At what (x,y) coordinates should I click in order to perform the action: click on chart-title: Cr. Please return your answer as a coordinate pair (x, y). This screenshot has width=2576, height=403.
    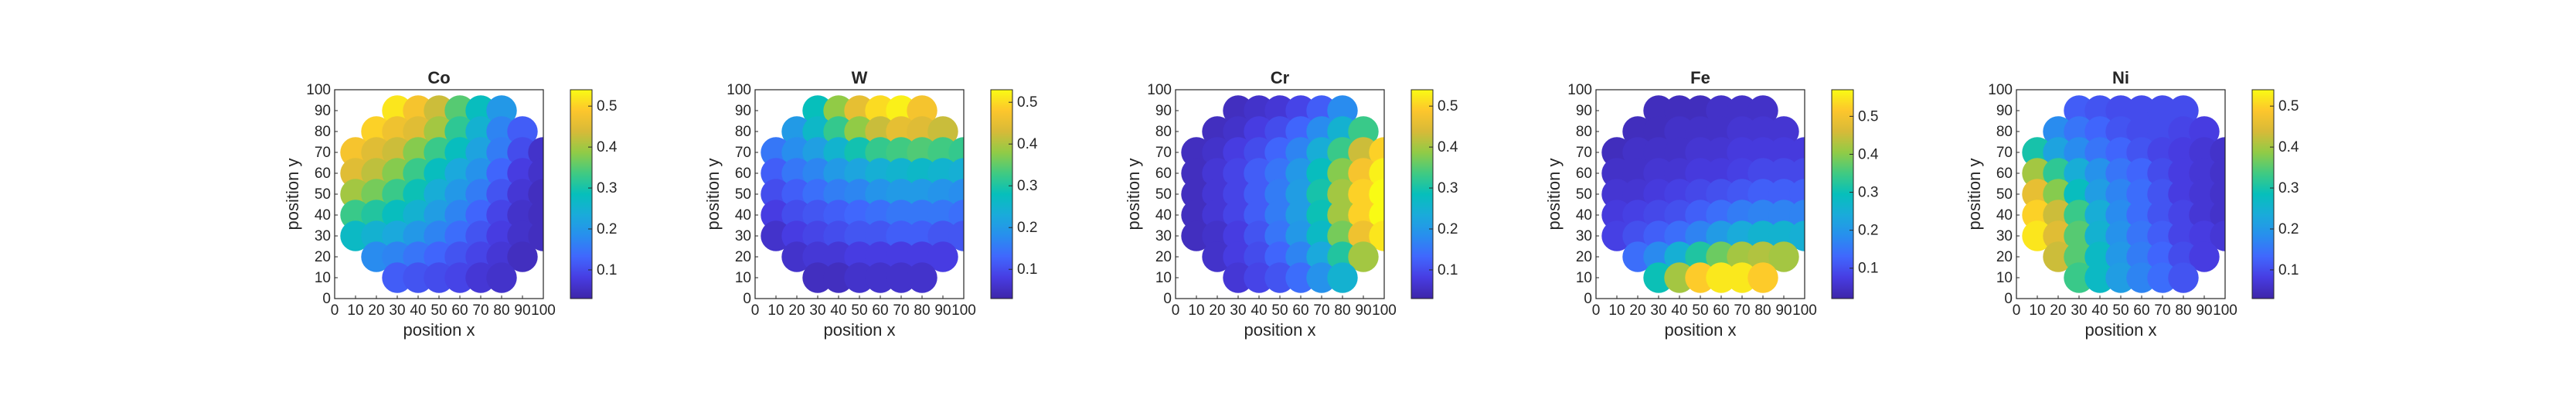
    Looking at the image, I should click on (1280, 77).